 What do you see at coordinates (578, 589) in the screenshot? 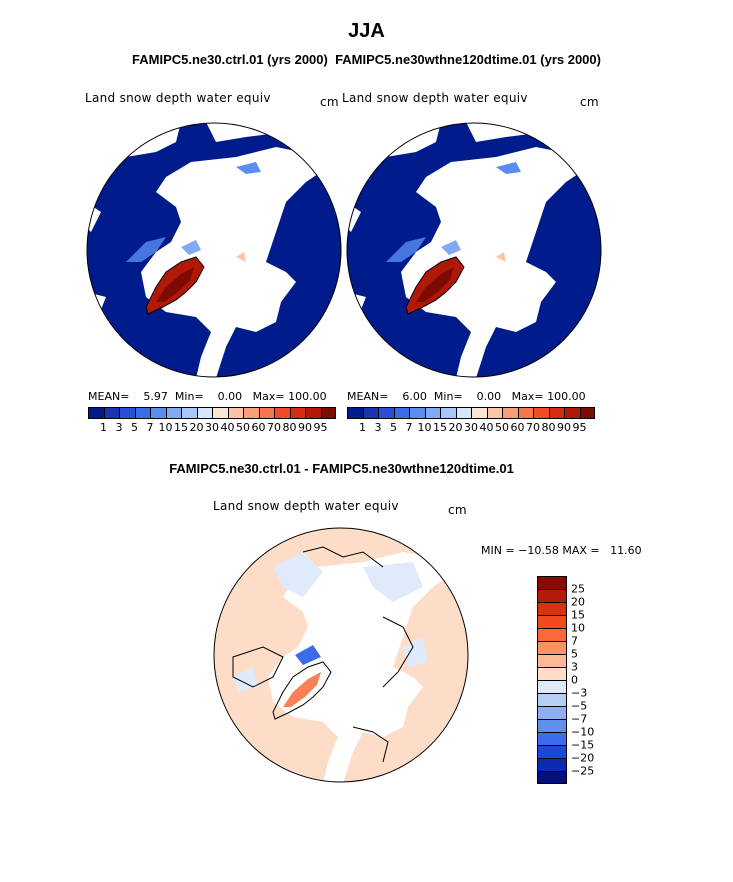
I see `colorbar-tick-label: 25` at bounding box center [578, 589].